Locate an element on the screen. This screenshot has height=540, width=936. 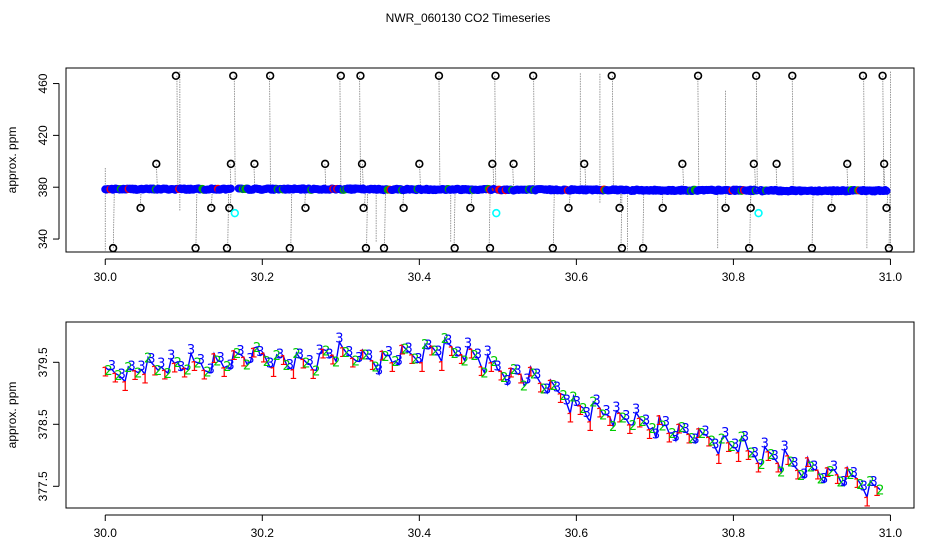
top-x-tick-label: 30.8 is located at coordinates (734, 277).